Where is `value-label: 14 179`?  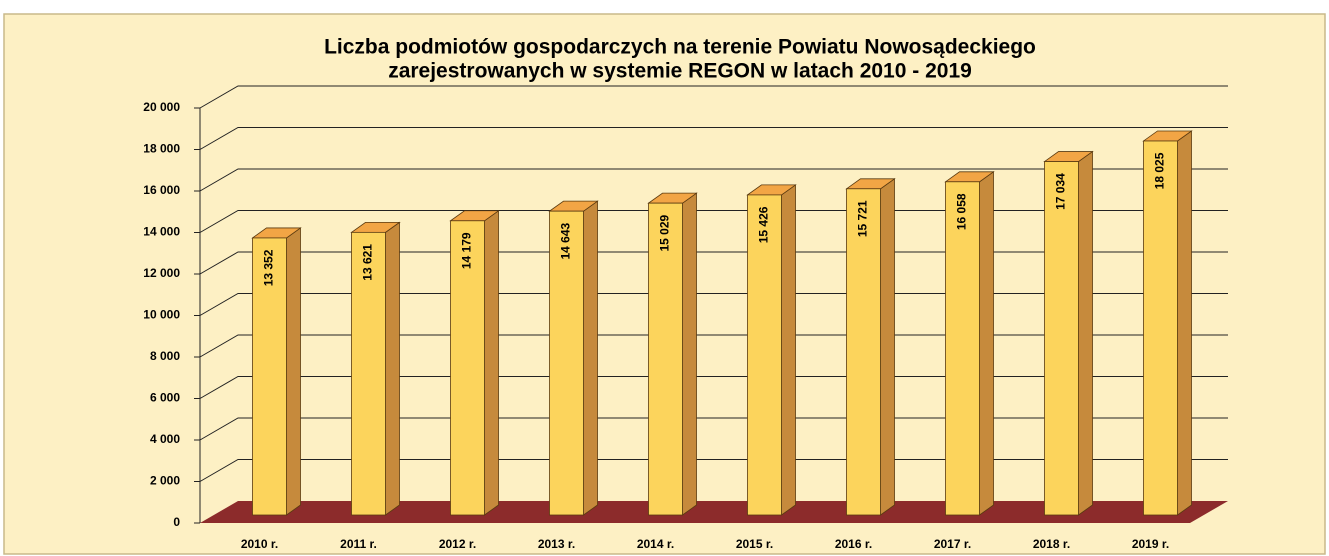
value-label: 14 179 is located at coordinates (467, 250).